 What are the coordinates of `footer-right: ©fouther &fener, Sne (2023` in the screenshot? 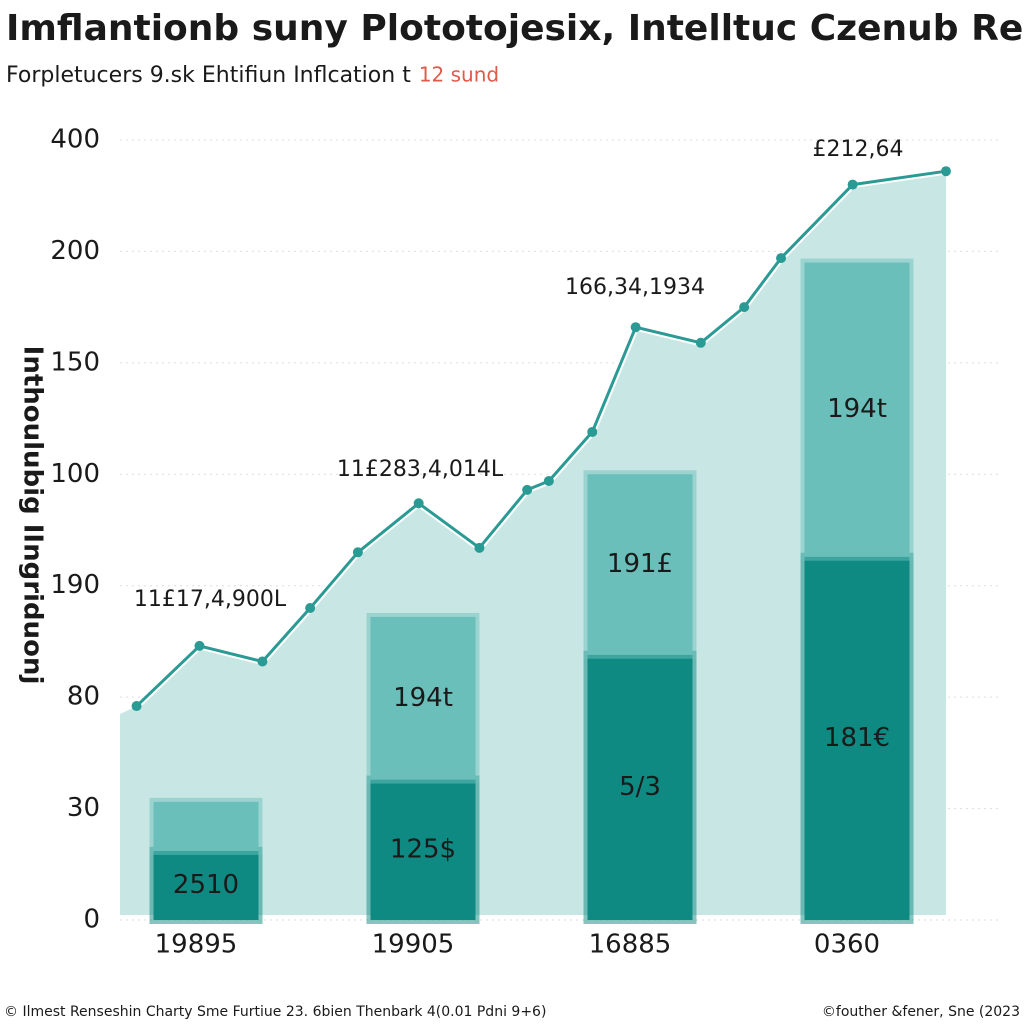 It's located at (921, 1012).